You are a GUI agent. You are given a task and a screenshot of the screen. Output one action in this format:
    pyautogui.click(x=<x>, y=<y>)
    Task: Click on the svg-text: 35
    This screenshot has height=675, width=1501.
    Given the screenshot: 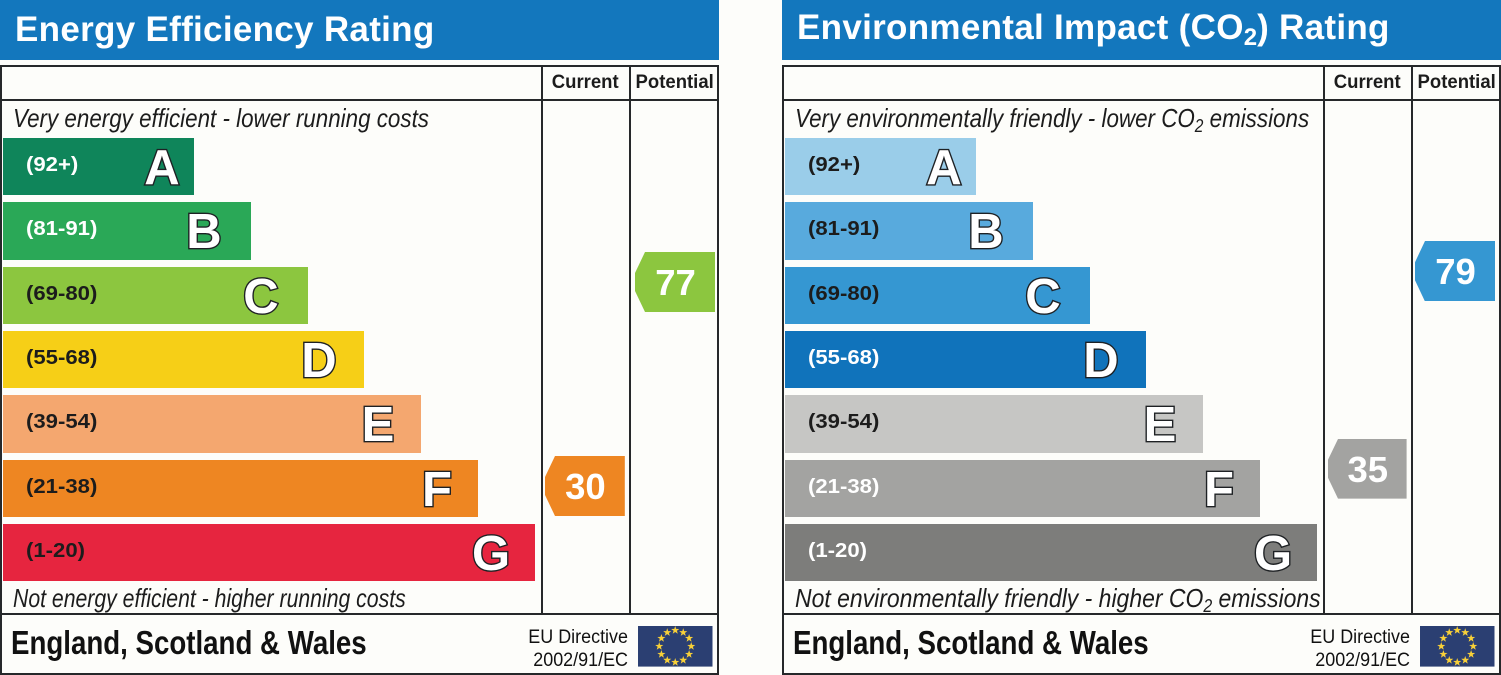 What is the action you would take?
    pyautogui.click(x=1367, y=469)
    